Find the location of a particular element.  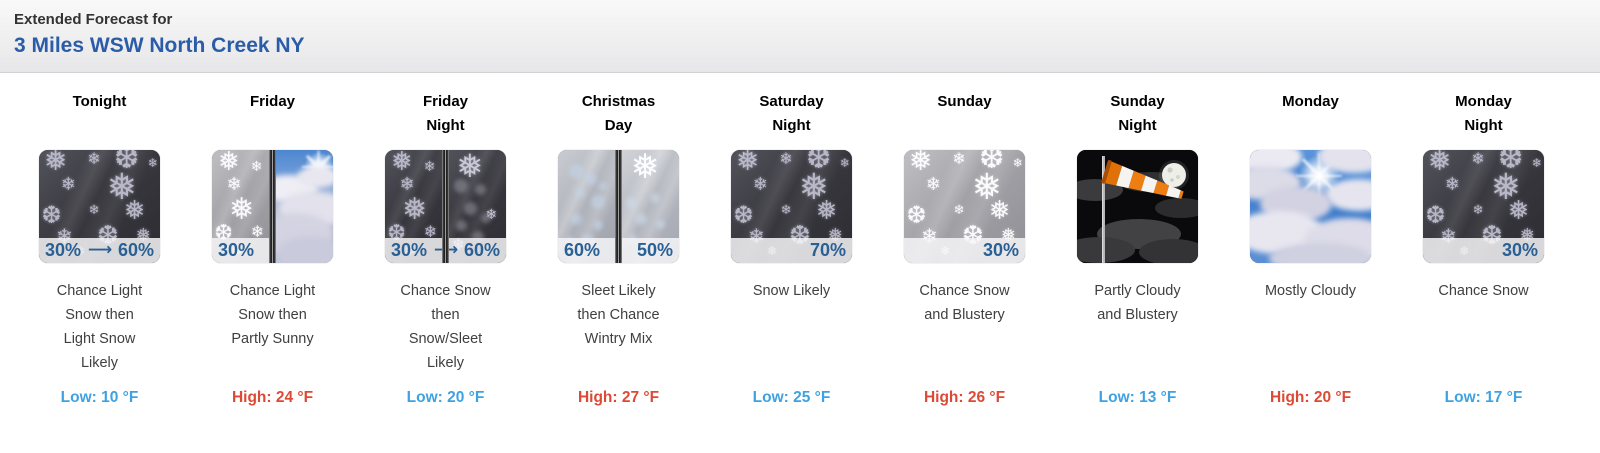

pop-right-value: 50% is located at coordinates (654, 250).